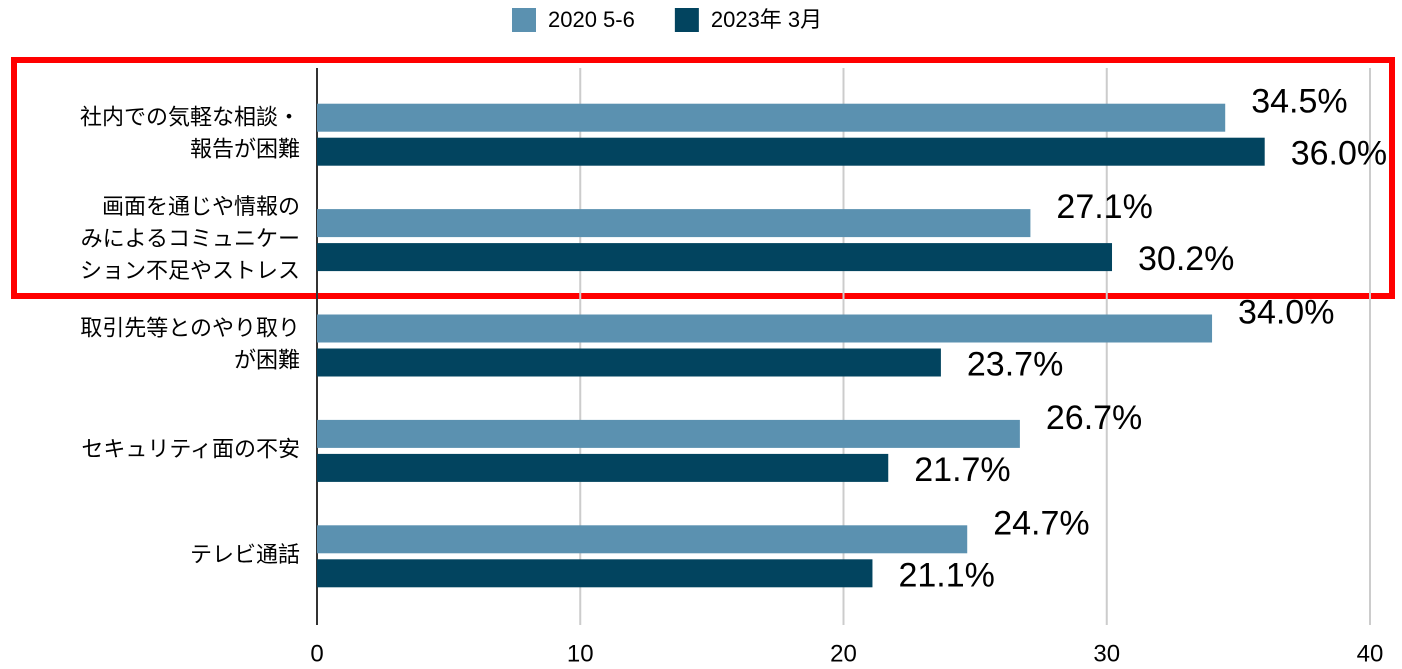  I want to click on y-tick-label: みによるコミュニケー, so click(190, 238).